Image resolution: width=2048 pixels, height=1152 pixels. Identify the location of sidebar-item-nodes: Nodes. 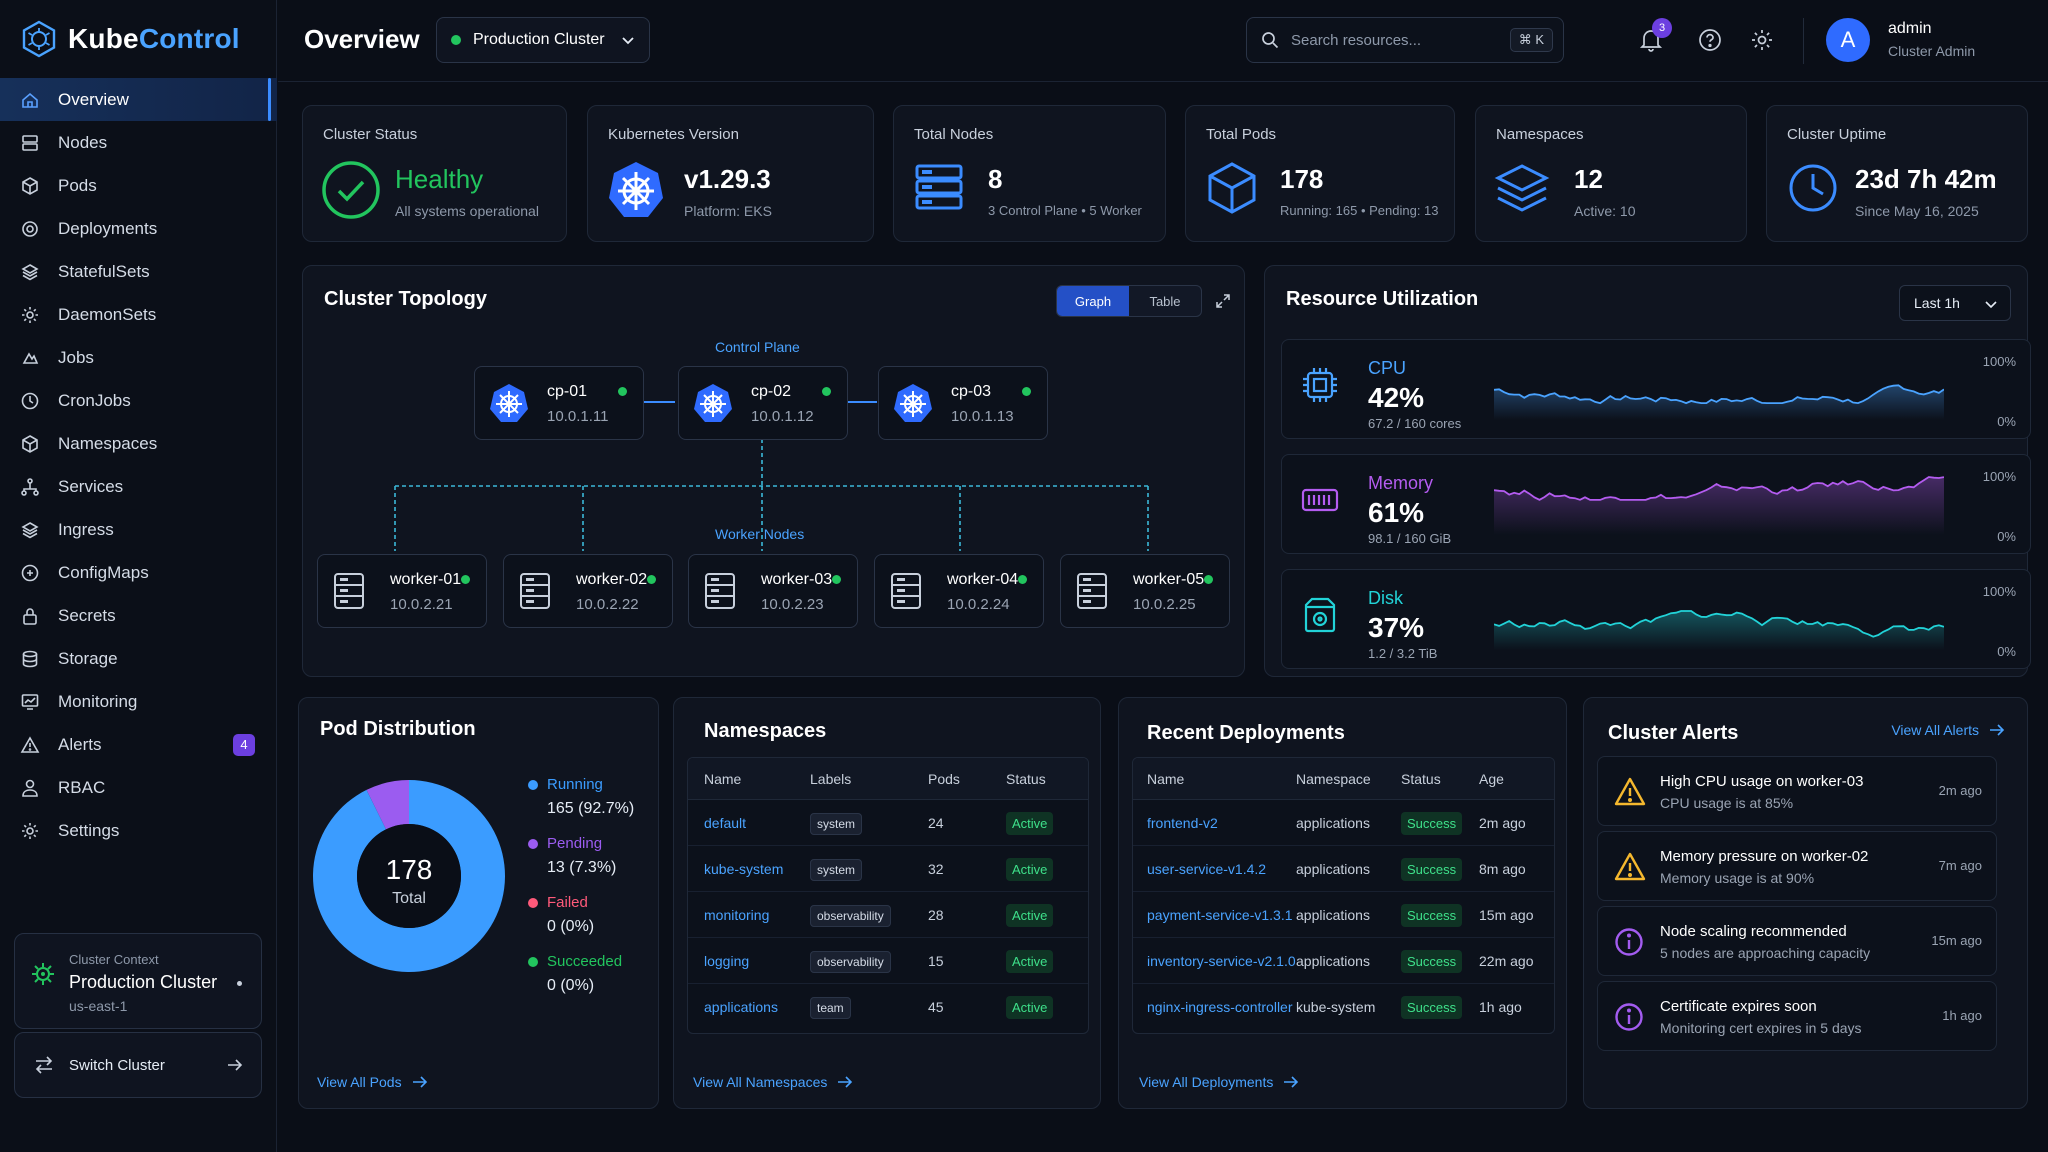
(138, 142).